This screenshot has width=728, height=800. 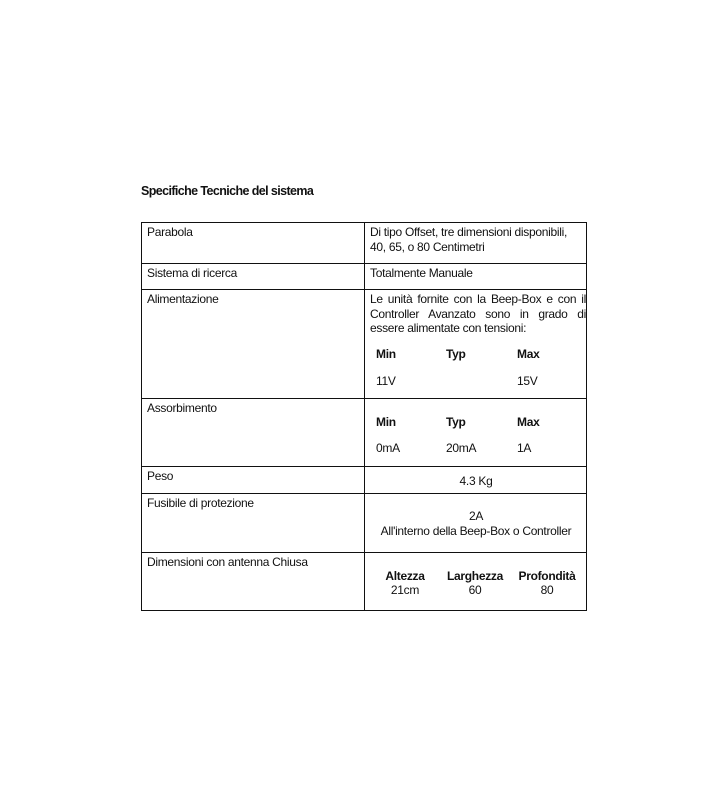 What do you see at coordinates (475, 590) in the screenshot?
I see `dimensioni-value-larghezza: 60` at bounding box center [475, 590].